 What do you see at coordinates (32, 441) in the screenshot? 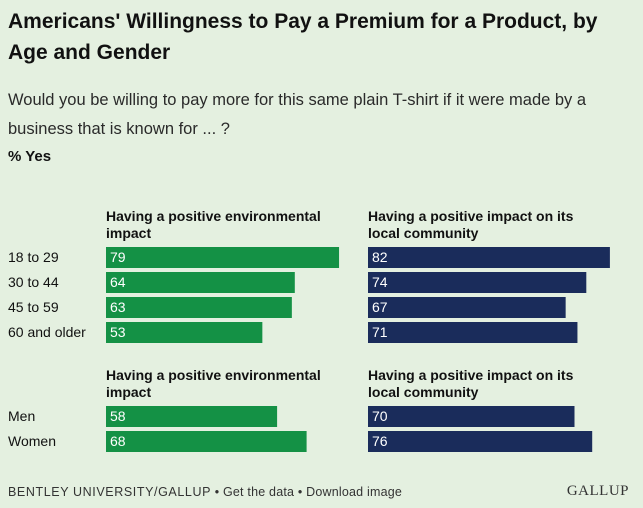
I see `category-label: Women` at bounding box center [32, 441].